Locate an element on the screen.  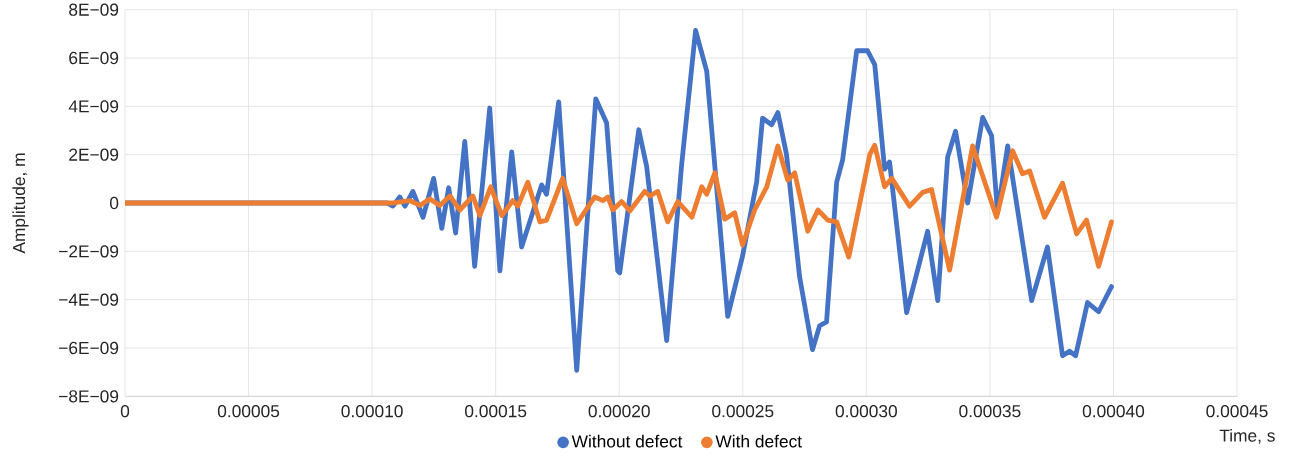
x-tick-label: 0.00030 is located at coordinates (866, 411).